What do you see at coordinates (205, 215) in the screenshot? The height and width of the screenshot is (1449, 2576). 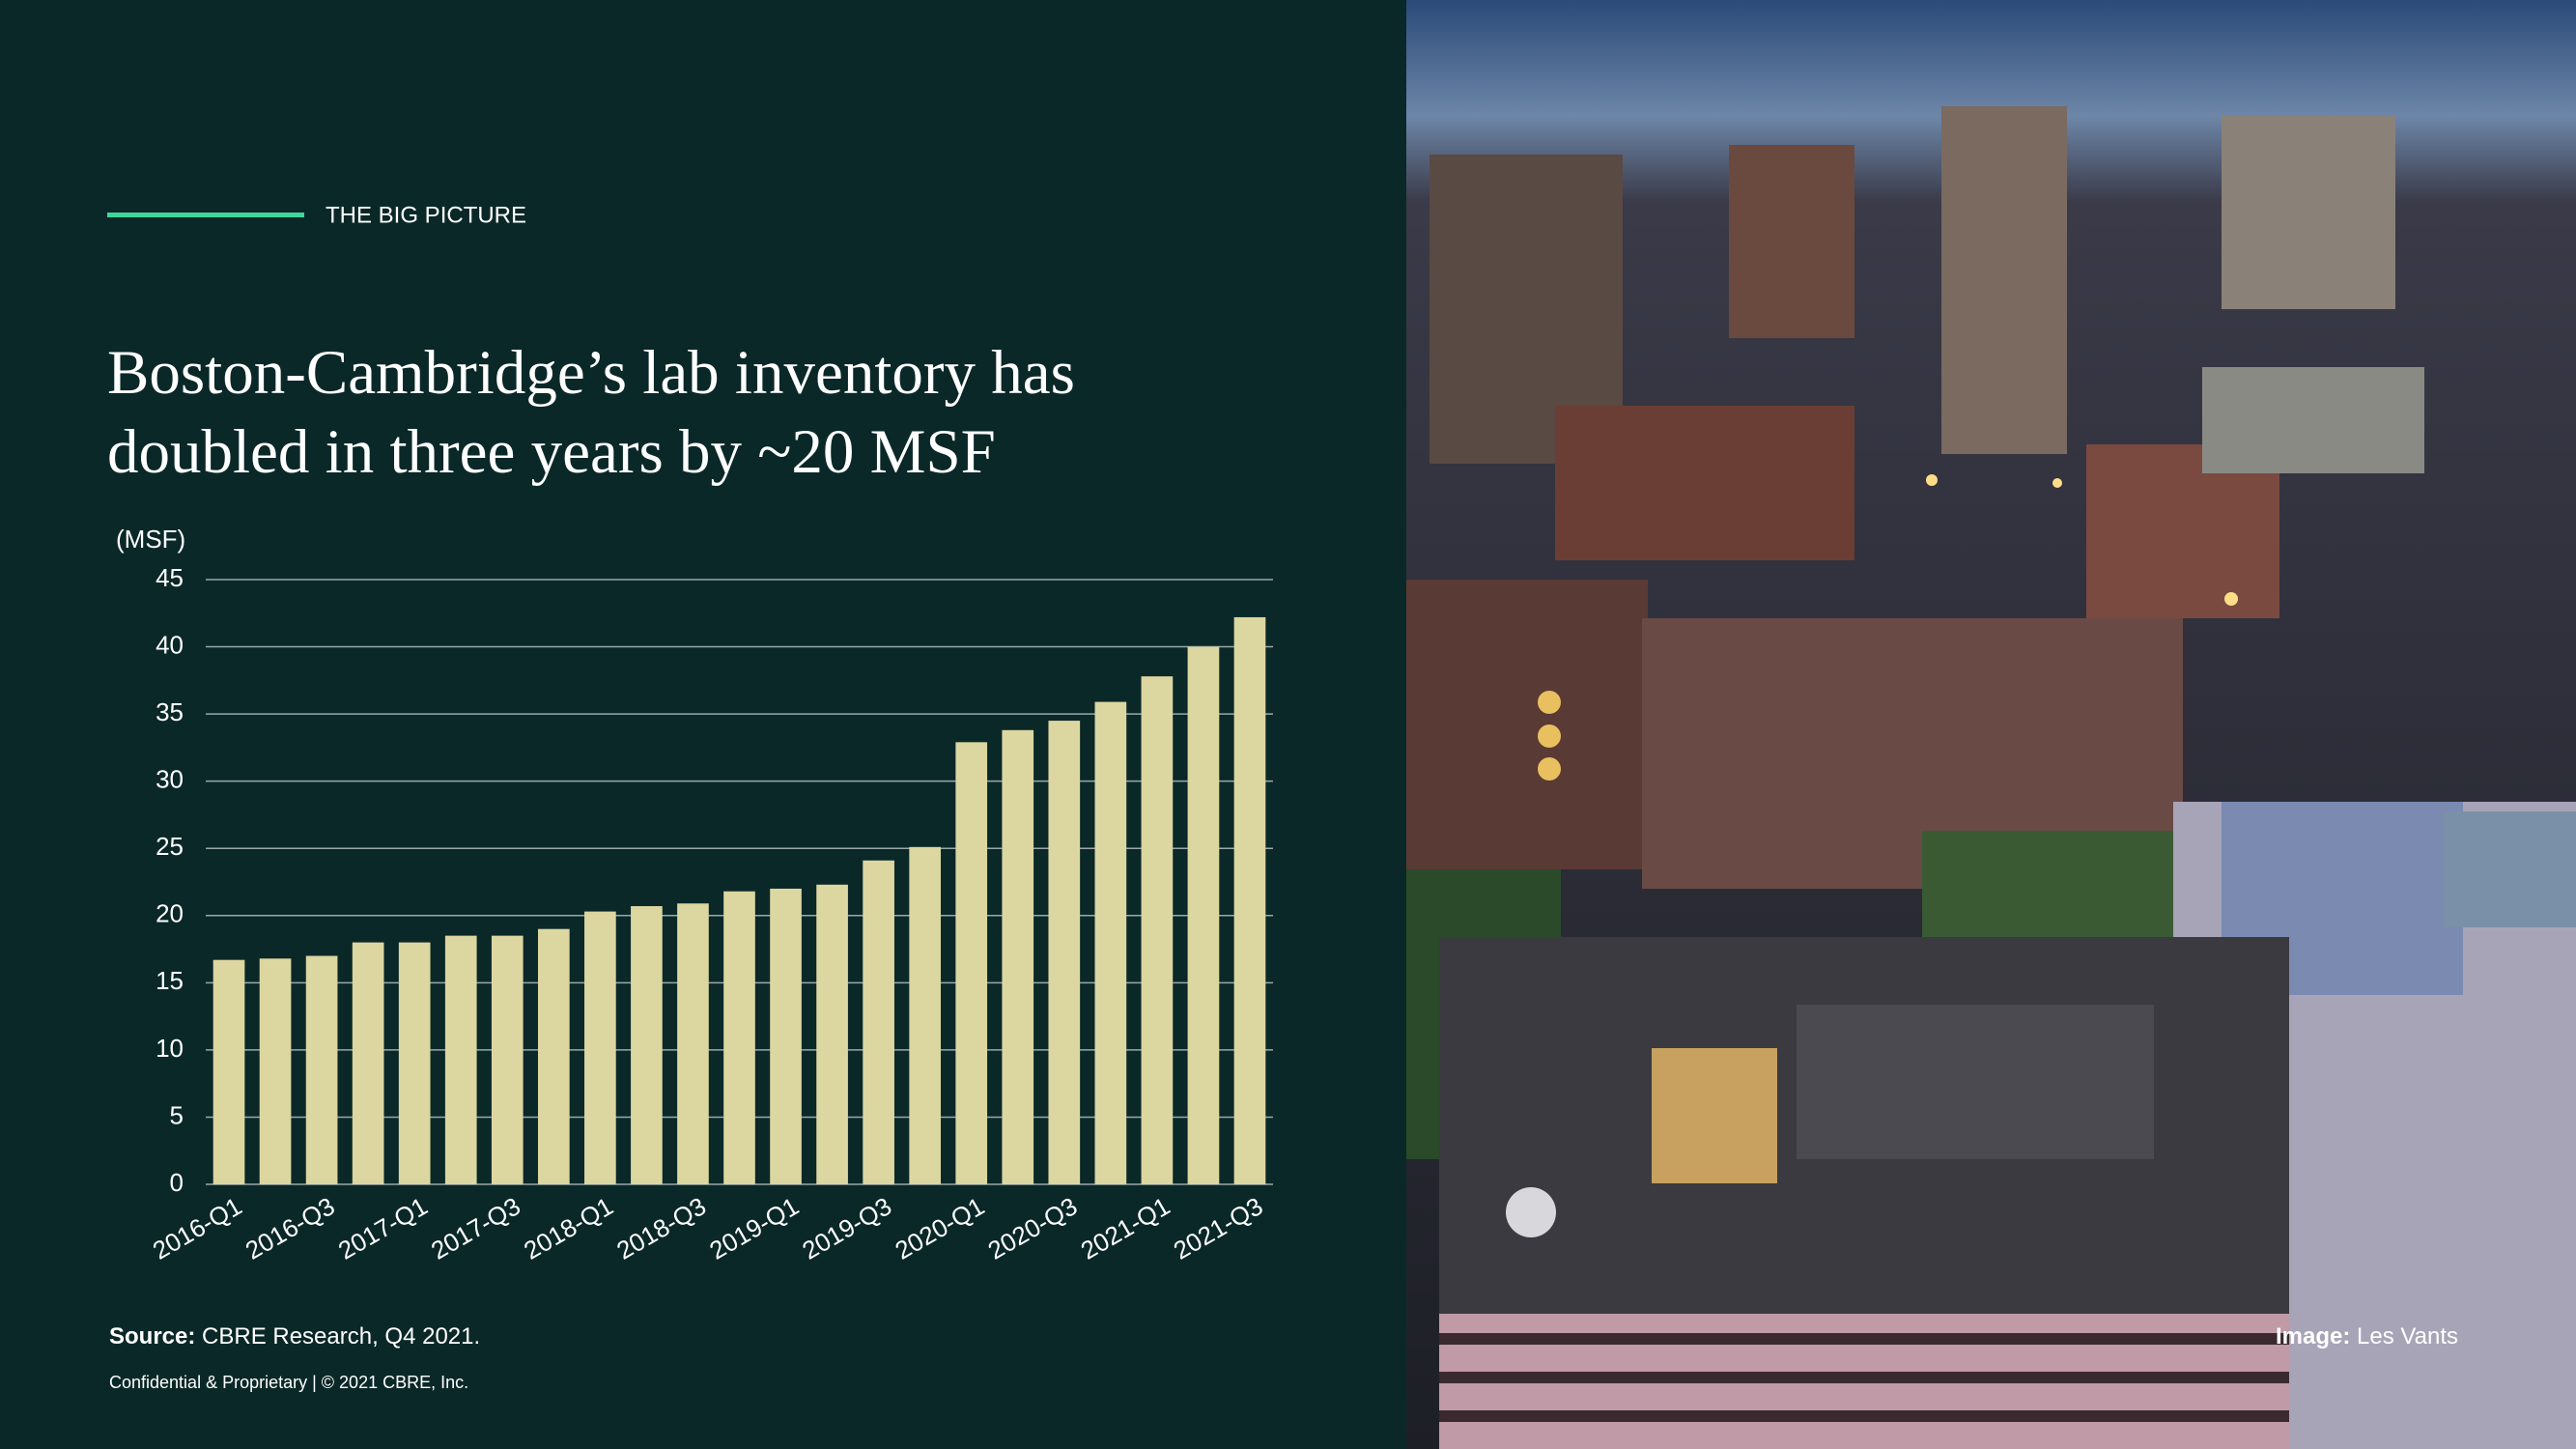 I see `accent-line` at bounding box center [205, 215].